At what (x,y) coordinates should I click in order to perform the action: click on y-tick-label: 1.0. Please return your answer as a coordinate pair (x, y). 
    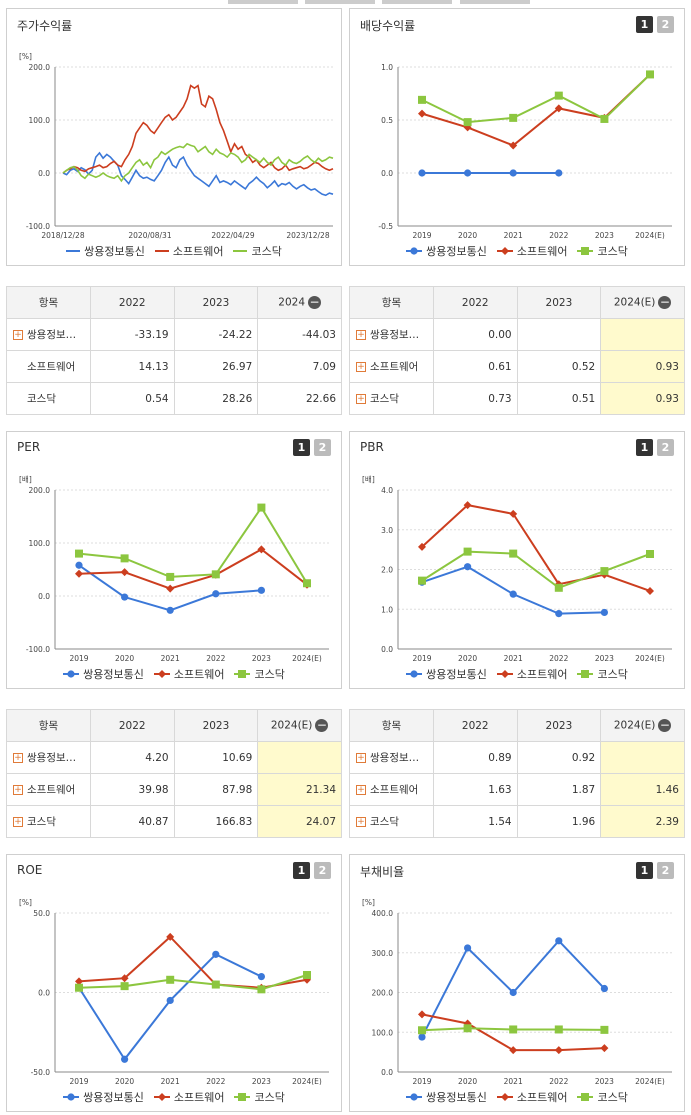
    Looking at the image, I should click on (387, 67).